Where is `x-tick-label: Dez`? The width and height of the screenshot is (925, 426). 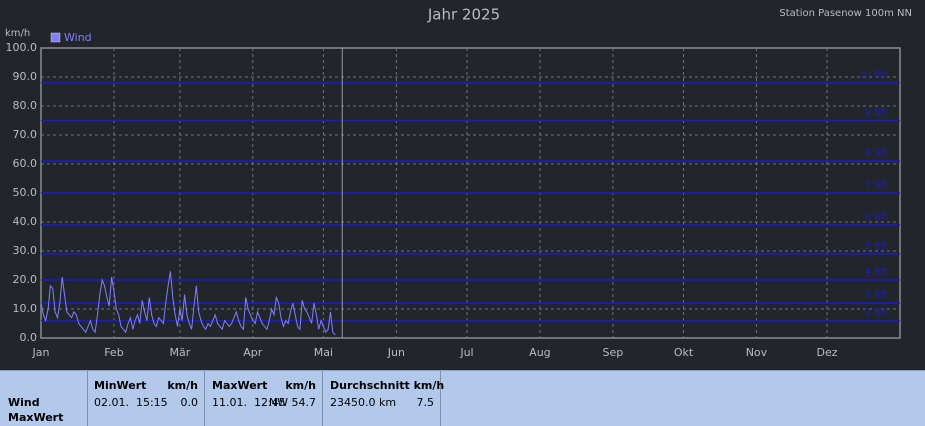 x-tick-label: Dez is located at coordinates (827, 352).